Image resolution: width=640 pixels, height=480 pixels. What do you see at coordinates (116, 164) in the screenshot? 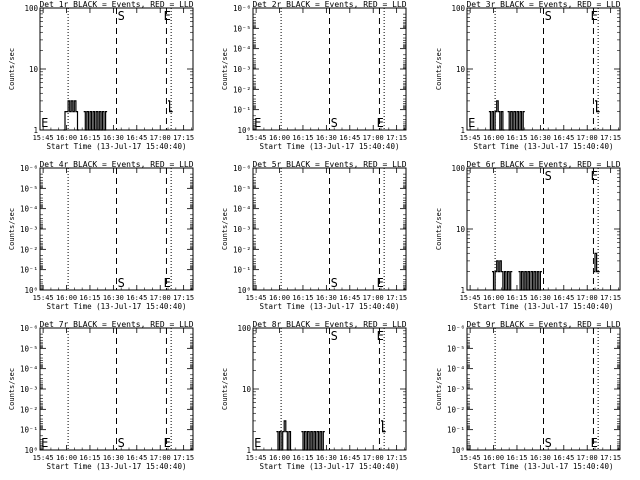
I see `panel-title: Det 4r BLACK = Events, RED = LLD` at bounding box center [116, 164].